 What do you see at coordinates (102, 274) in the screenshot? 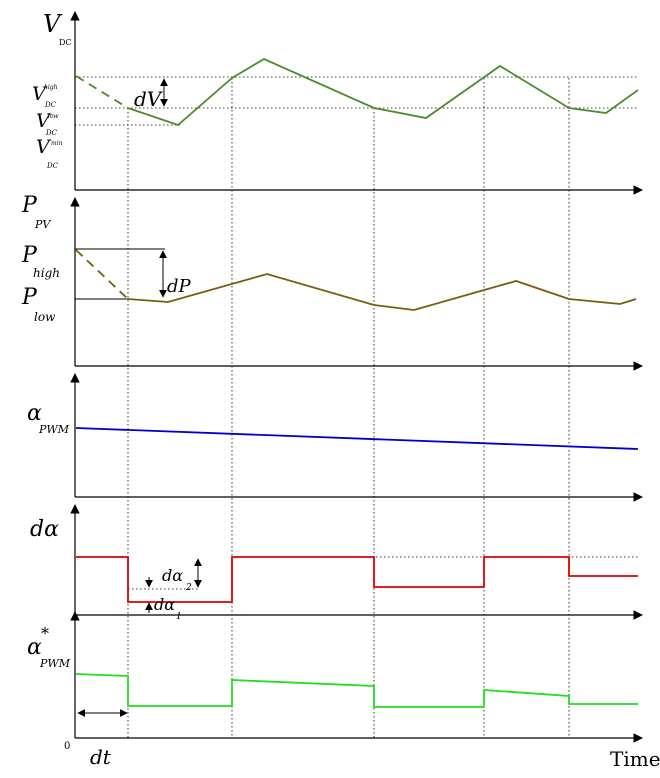
I see `ppv-dashed-segment` at bounding box center [102, 274].